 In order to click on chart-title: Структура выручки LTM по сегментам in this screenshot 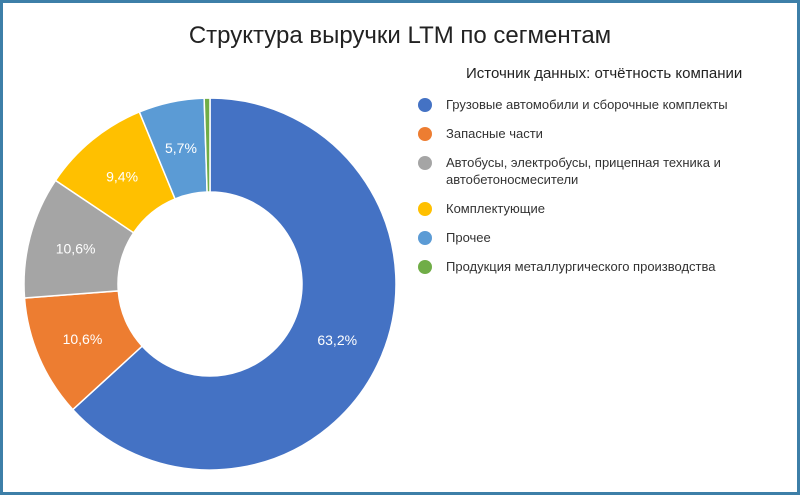, I will do `click(400, 35)`.